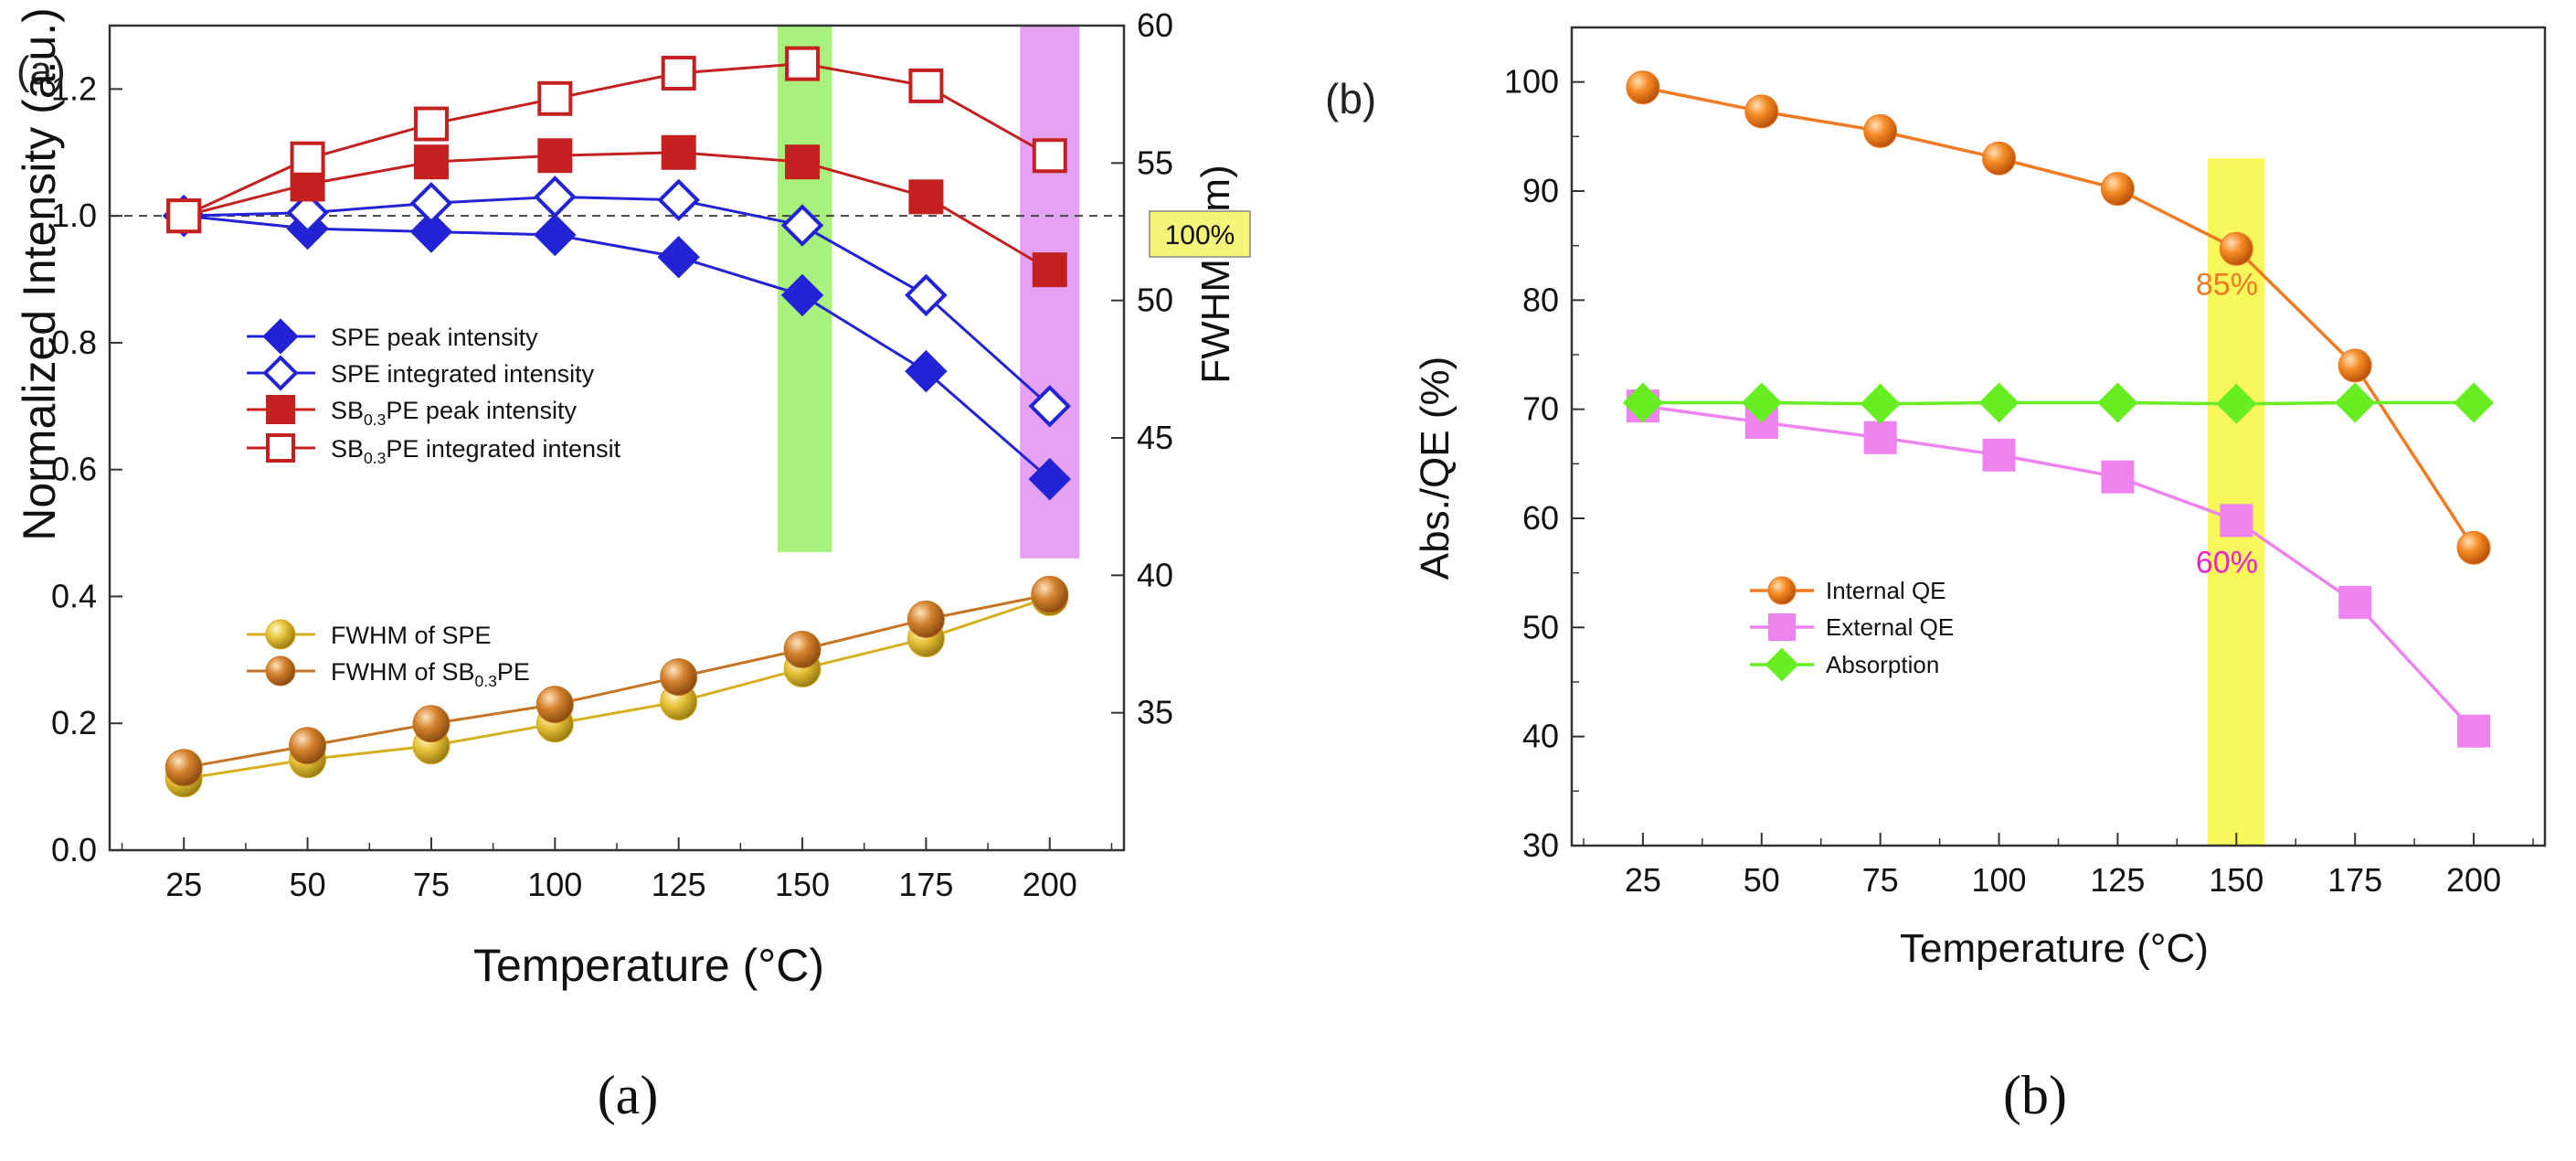  I want to click on y-tick-label: 90, so click(1540, 190).